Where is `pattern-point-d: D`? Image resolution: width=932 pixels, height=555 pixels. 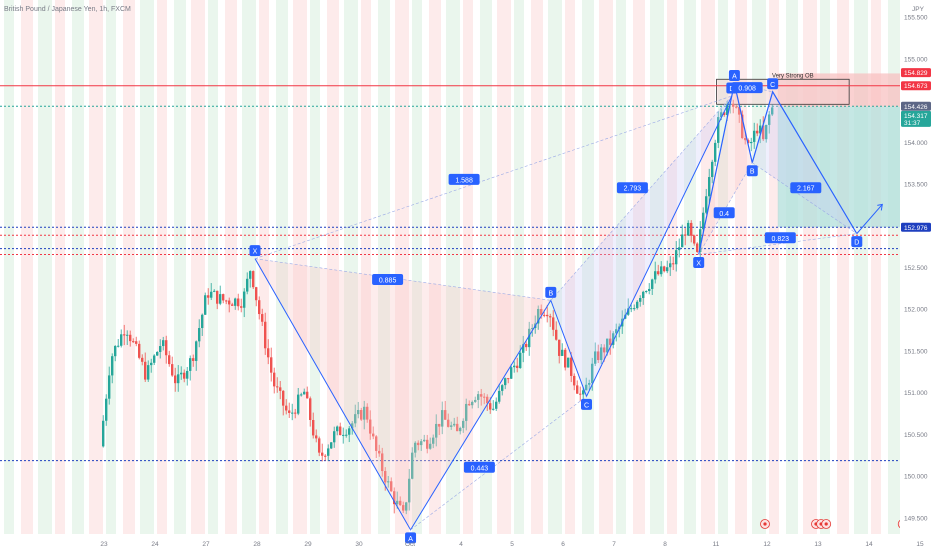
pattern-point-d: D is located at coordinates (856, 241).